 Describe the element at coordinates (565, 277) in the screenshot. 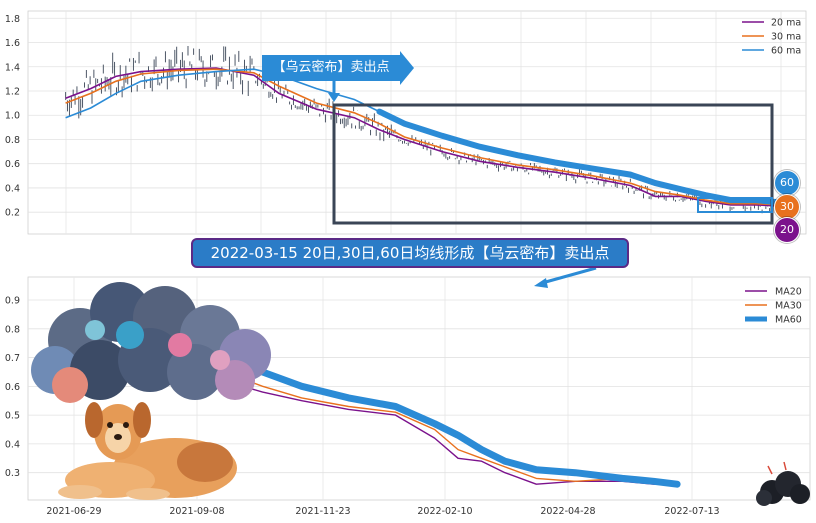

I see `banner-arrow` at that location.